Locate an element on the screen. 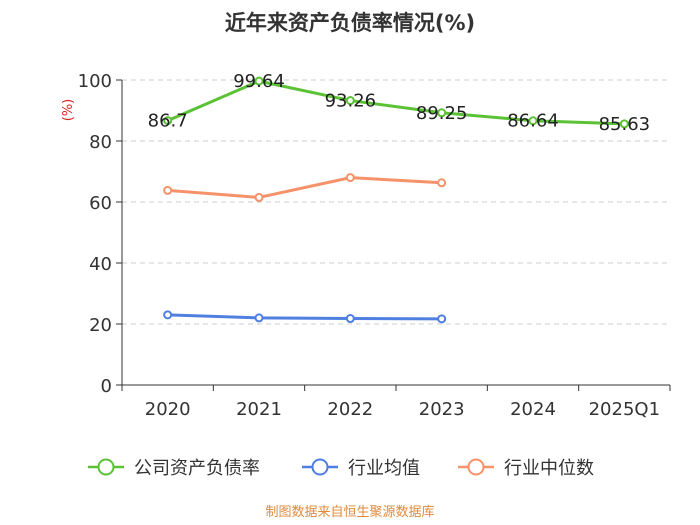 The height and width of the screenshot is (525, 700). legend-item: 行业均值 is located at coordinates (361, 468).